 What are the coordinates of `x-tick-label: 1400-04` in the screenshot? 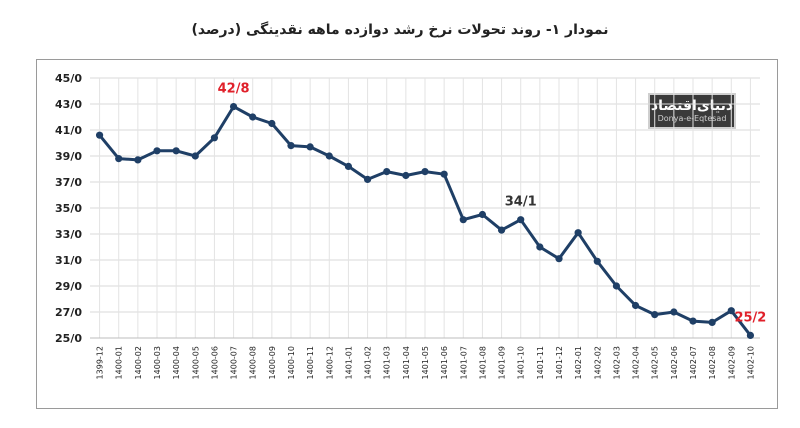 It's located at (176, 362).